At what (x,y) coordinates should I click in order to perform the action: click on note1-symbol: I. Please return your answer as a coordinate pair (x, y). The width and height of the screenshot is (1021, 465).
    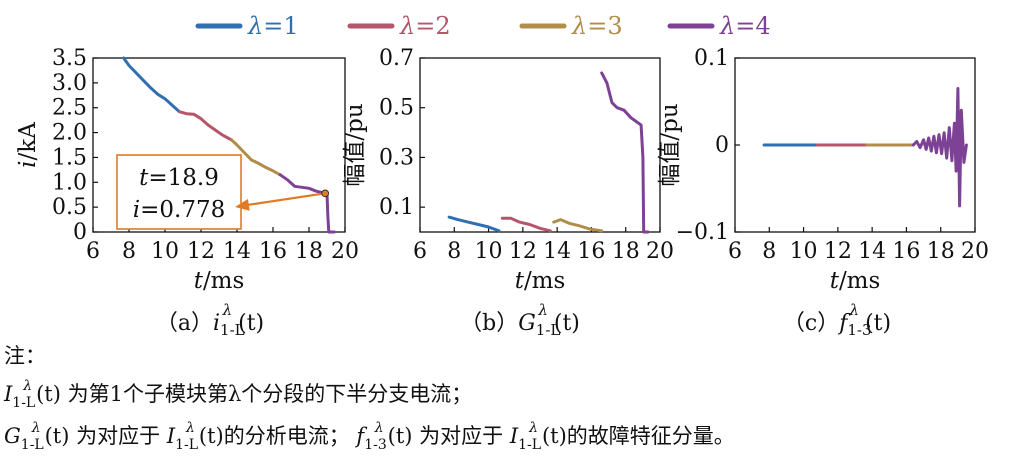
    Looking at the image, I should click on (8, 394).